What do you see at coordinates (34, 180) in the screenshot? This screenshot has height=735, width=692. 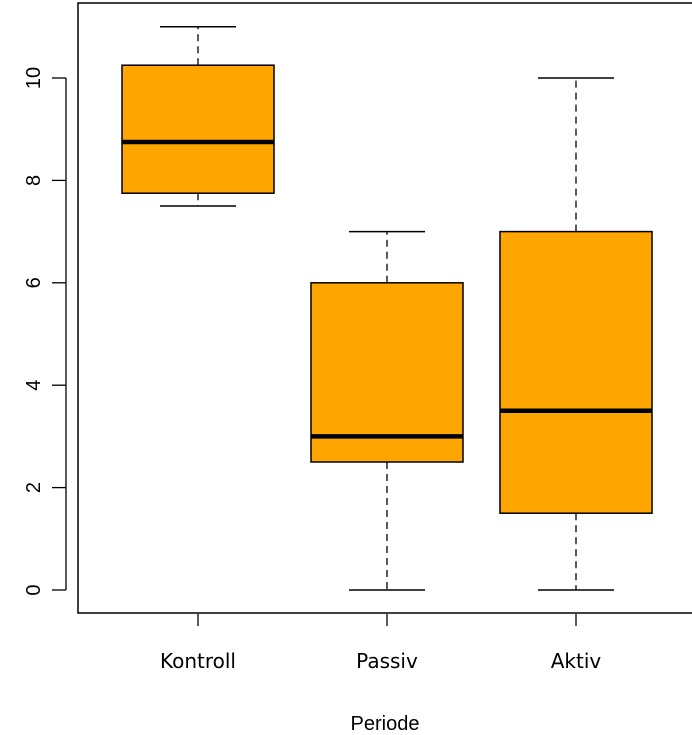 I see `y-tick-label: 8` at bounding box center [34, 180].